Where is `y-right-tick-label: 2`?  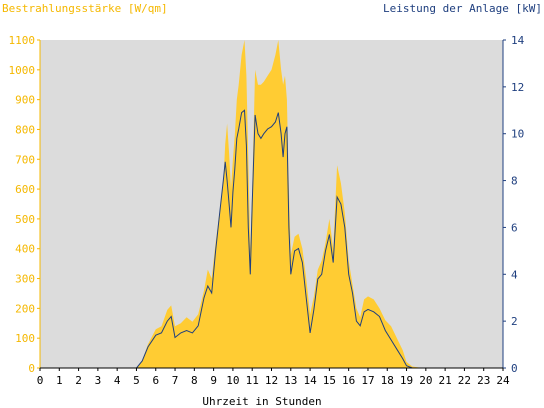 y-right-tick-label: 2 is located at coordinates (514, 321).